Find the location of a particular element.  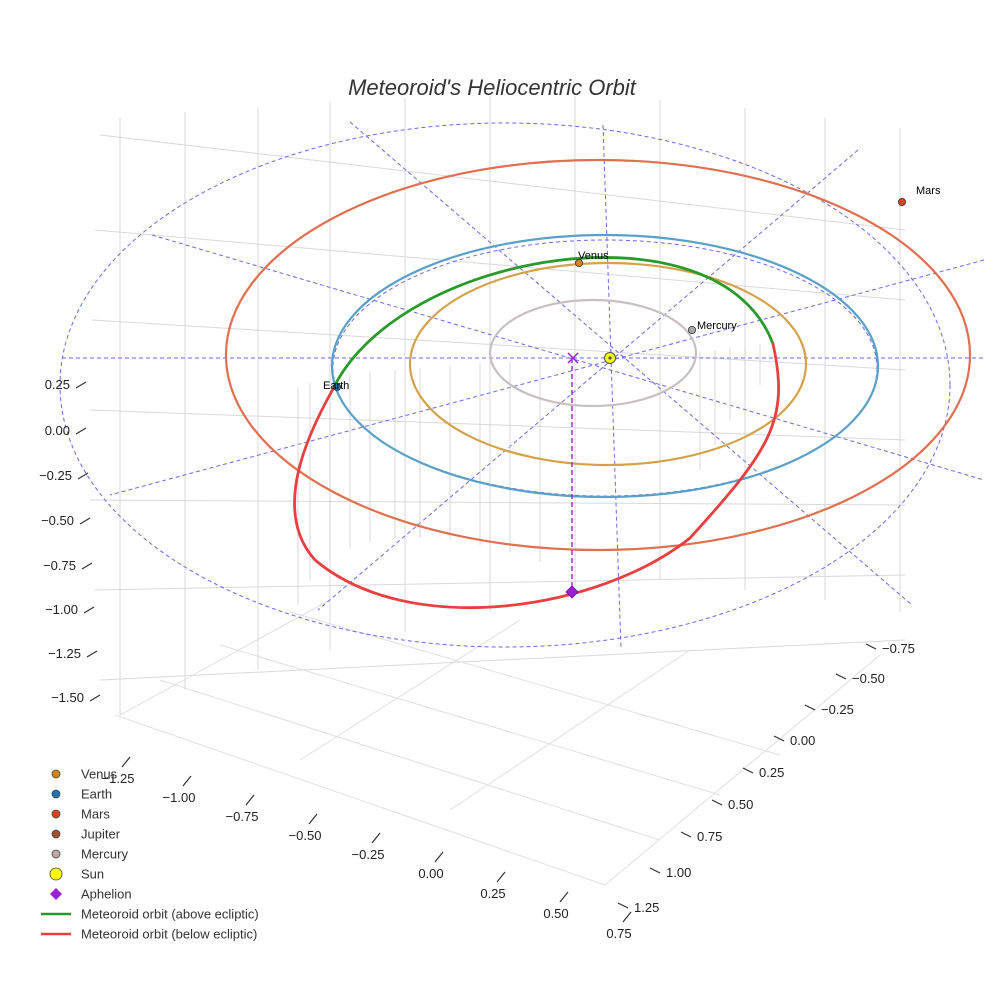

earth-label: Earth is located at coordinates (336, 386).